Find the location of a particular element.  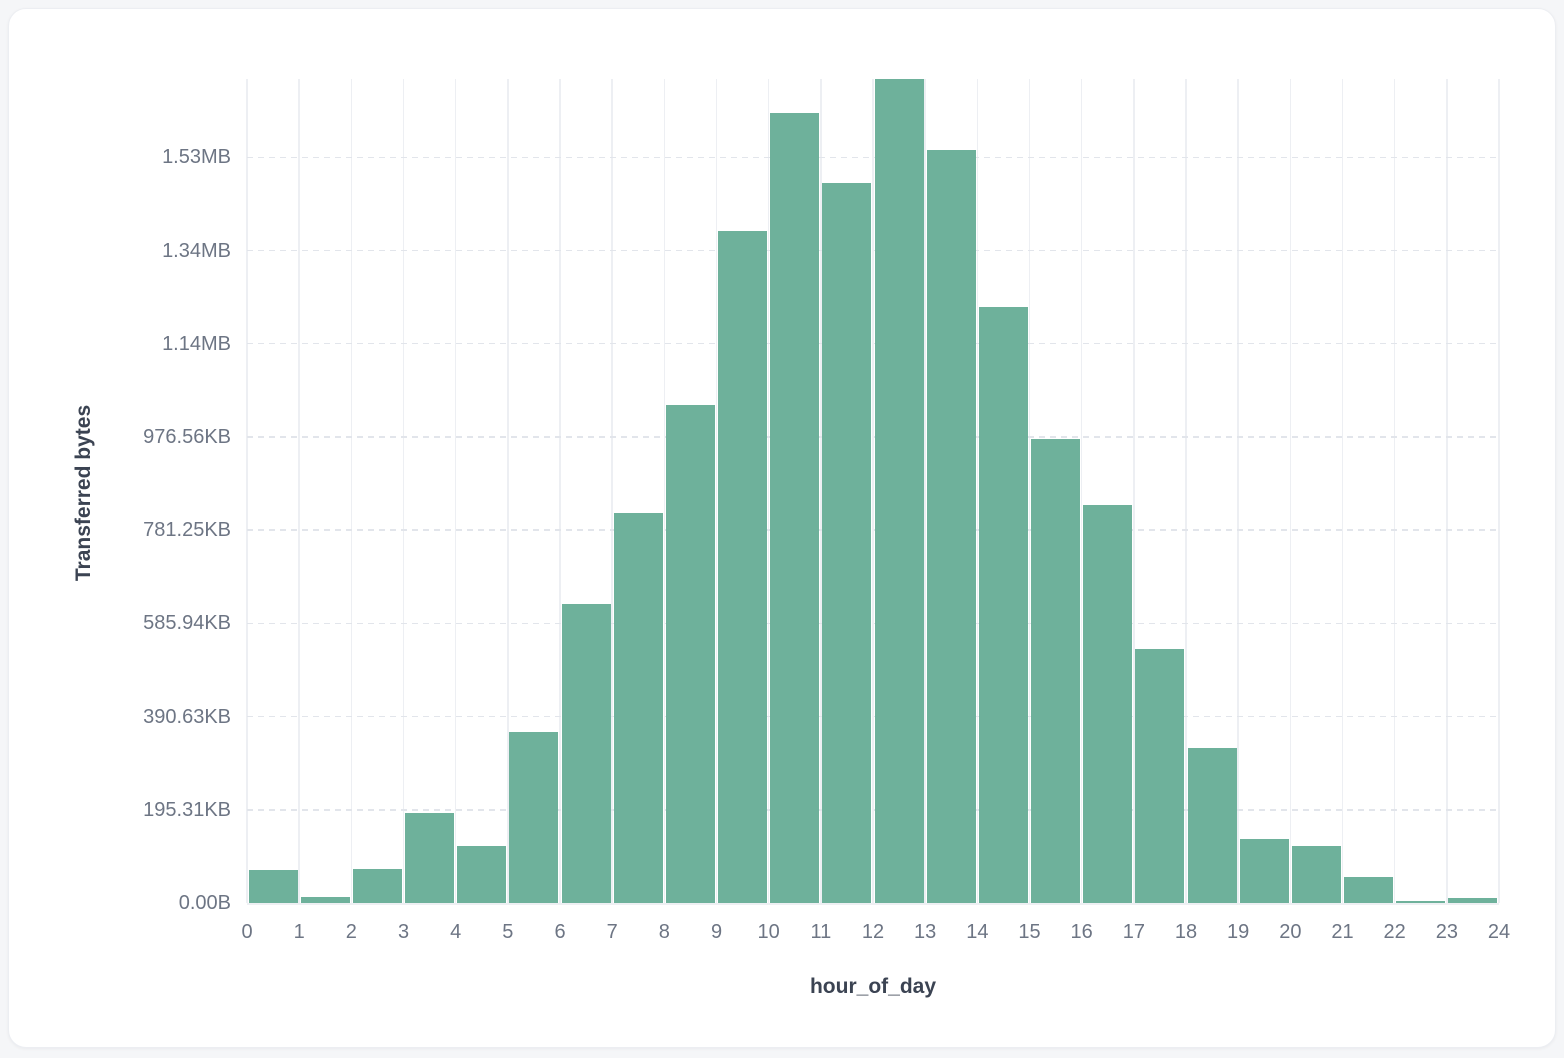

y-tick-label: 585.94KB is located at coordinates (187, 623).